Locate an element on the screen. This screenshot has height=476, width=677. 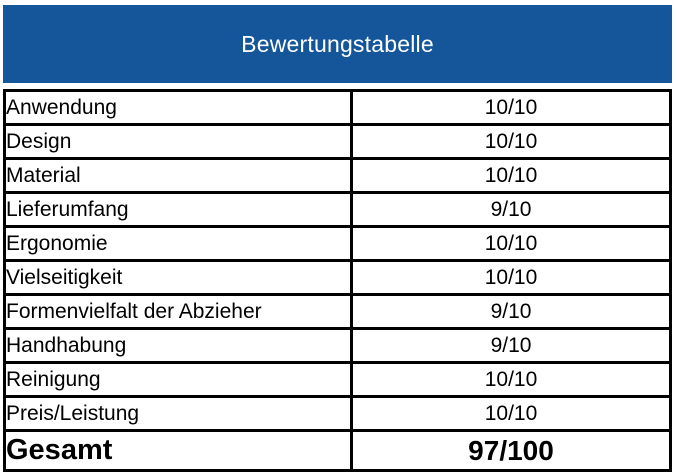
criterion-label: Material is located at coordinates (178, 175).